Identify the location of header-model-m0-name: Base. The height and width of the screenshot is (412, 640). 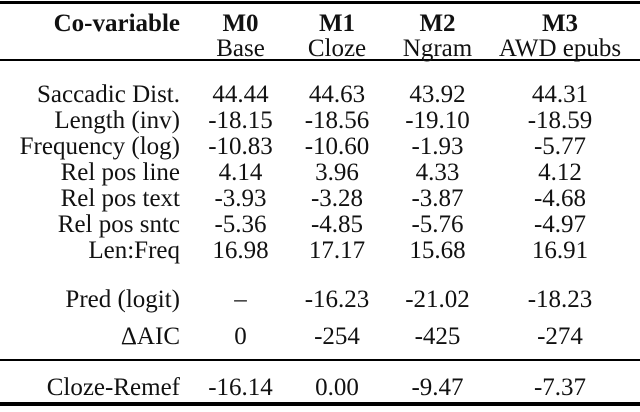
(240, 48).